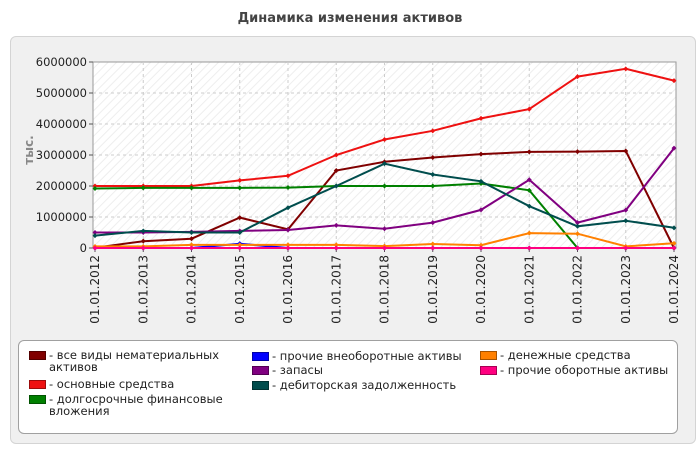  I want to click on y-tick-label: 2000000, so click(61, 186).